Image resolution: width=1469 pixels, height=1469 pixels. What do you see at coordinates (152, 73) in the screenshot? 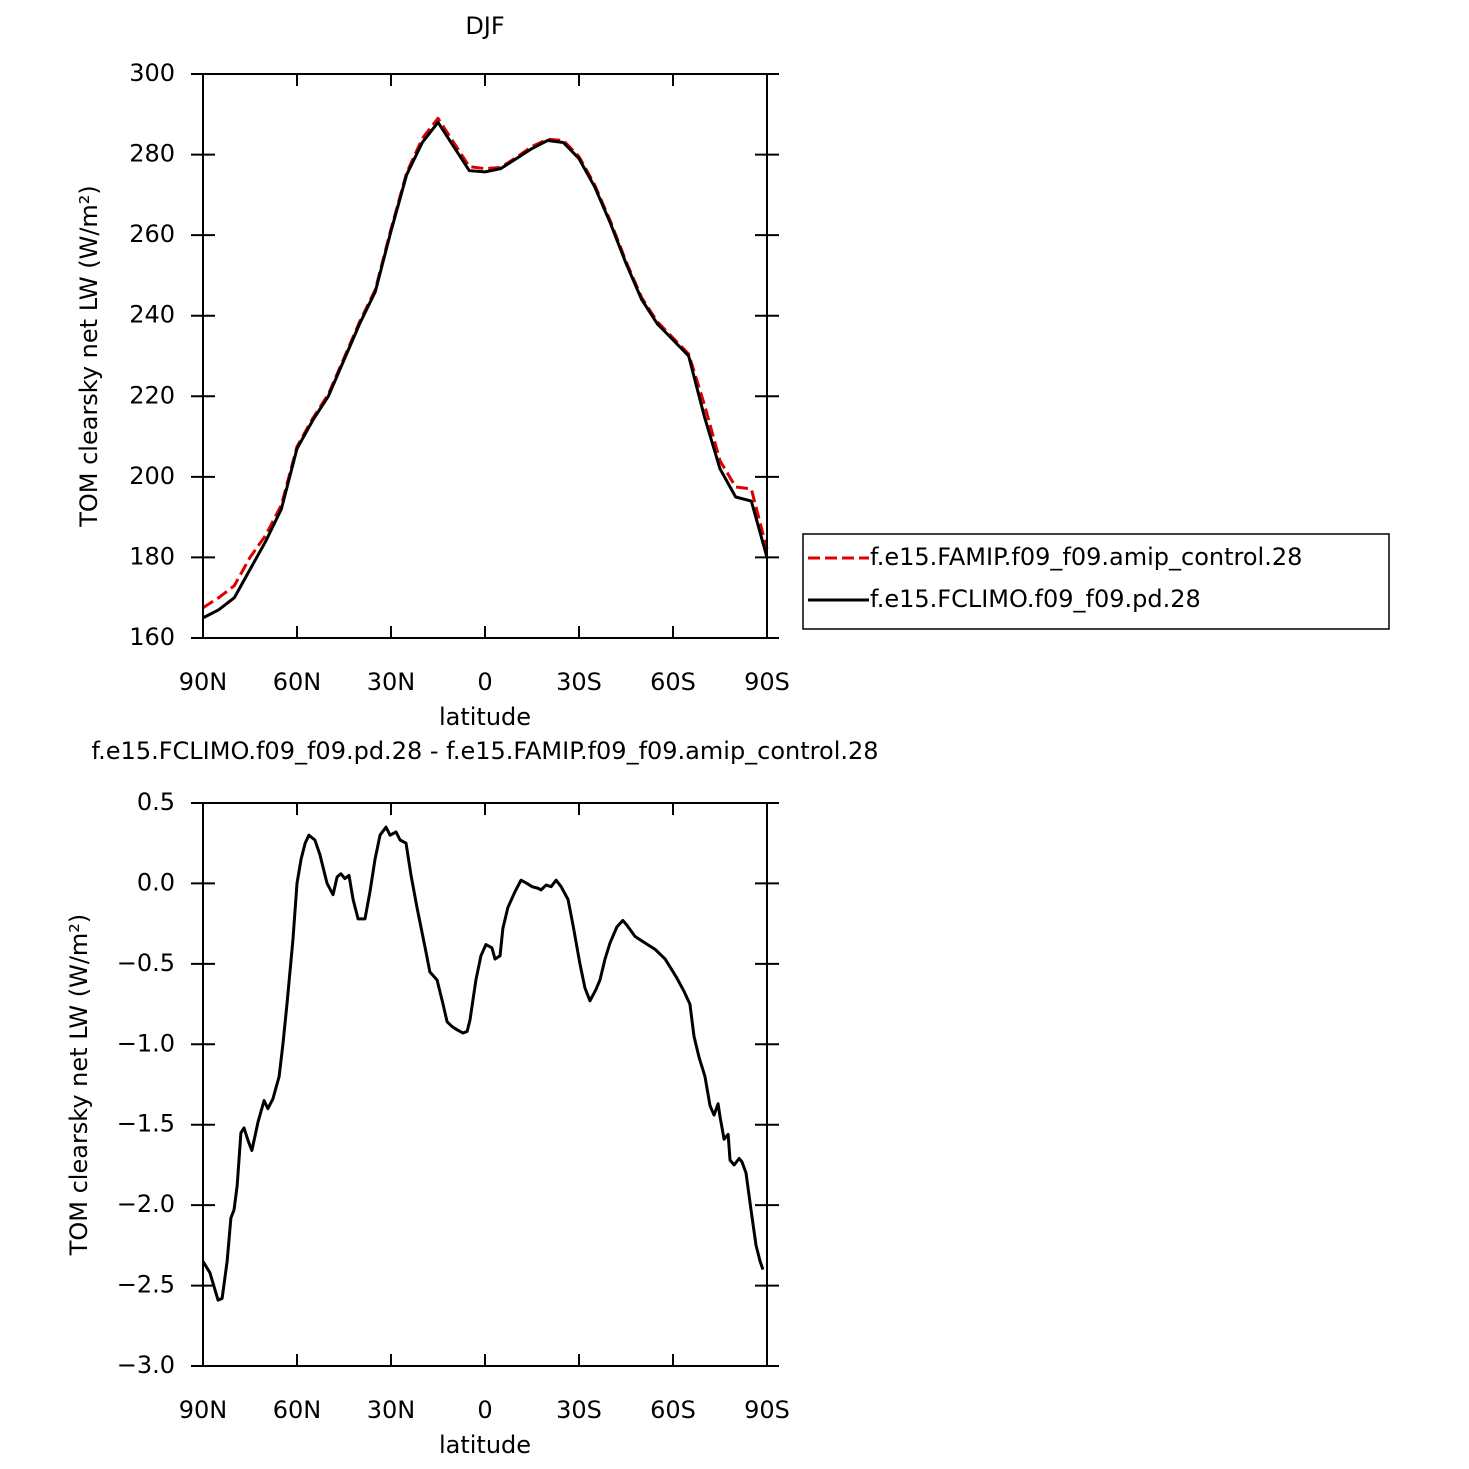
I see `y-tick-label: 300` at bounding box center [152, 73].